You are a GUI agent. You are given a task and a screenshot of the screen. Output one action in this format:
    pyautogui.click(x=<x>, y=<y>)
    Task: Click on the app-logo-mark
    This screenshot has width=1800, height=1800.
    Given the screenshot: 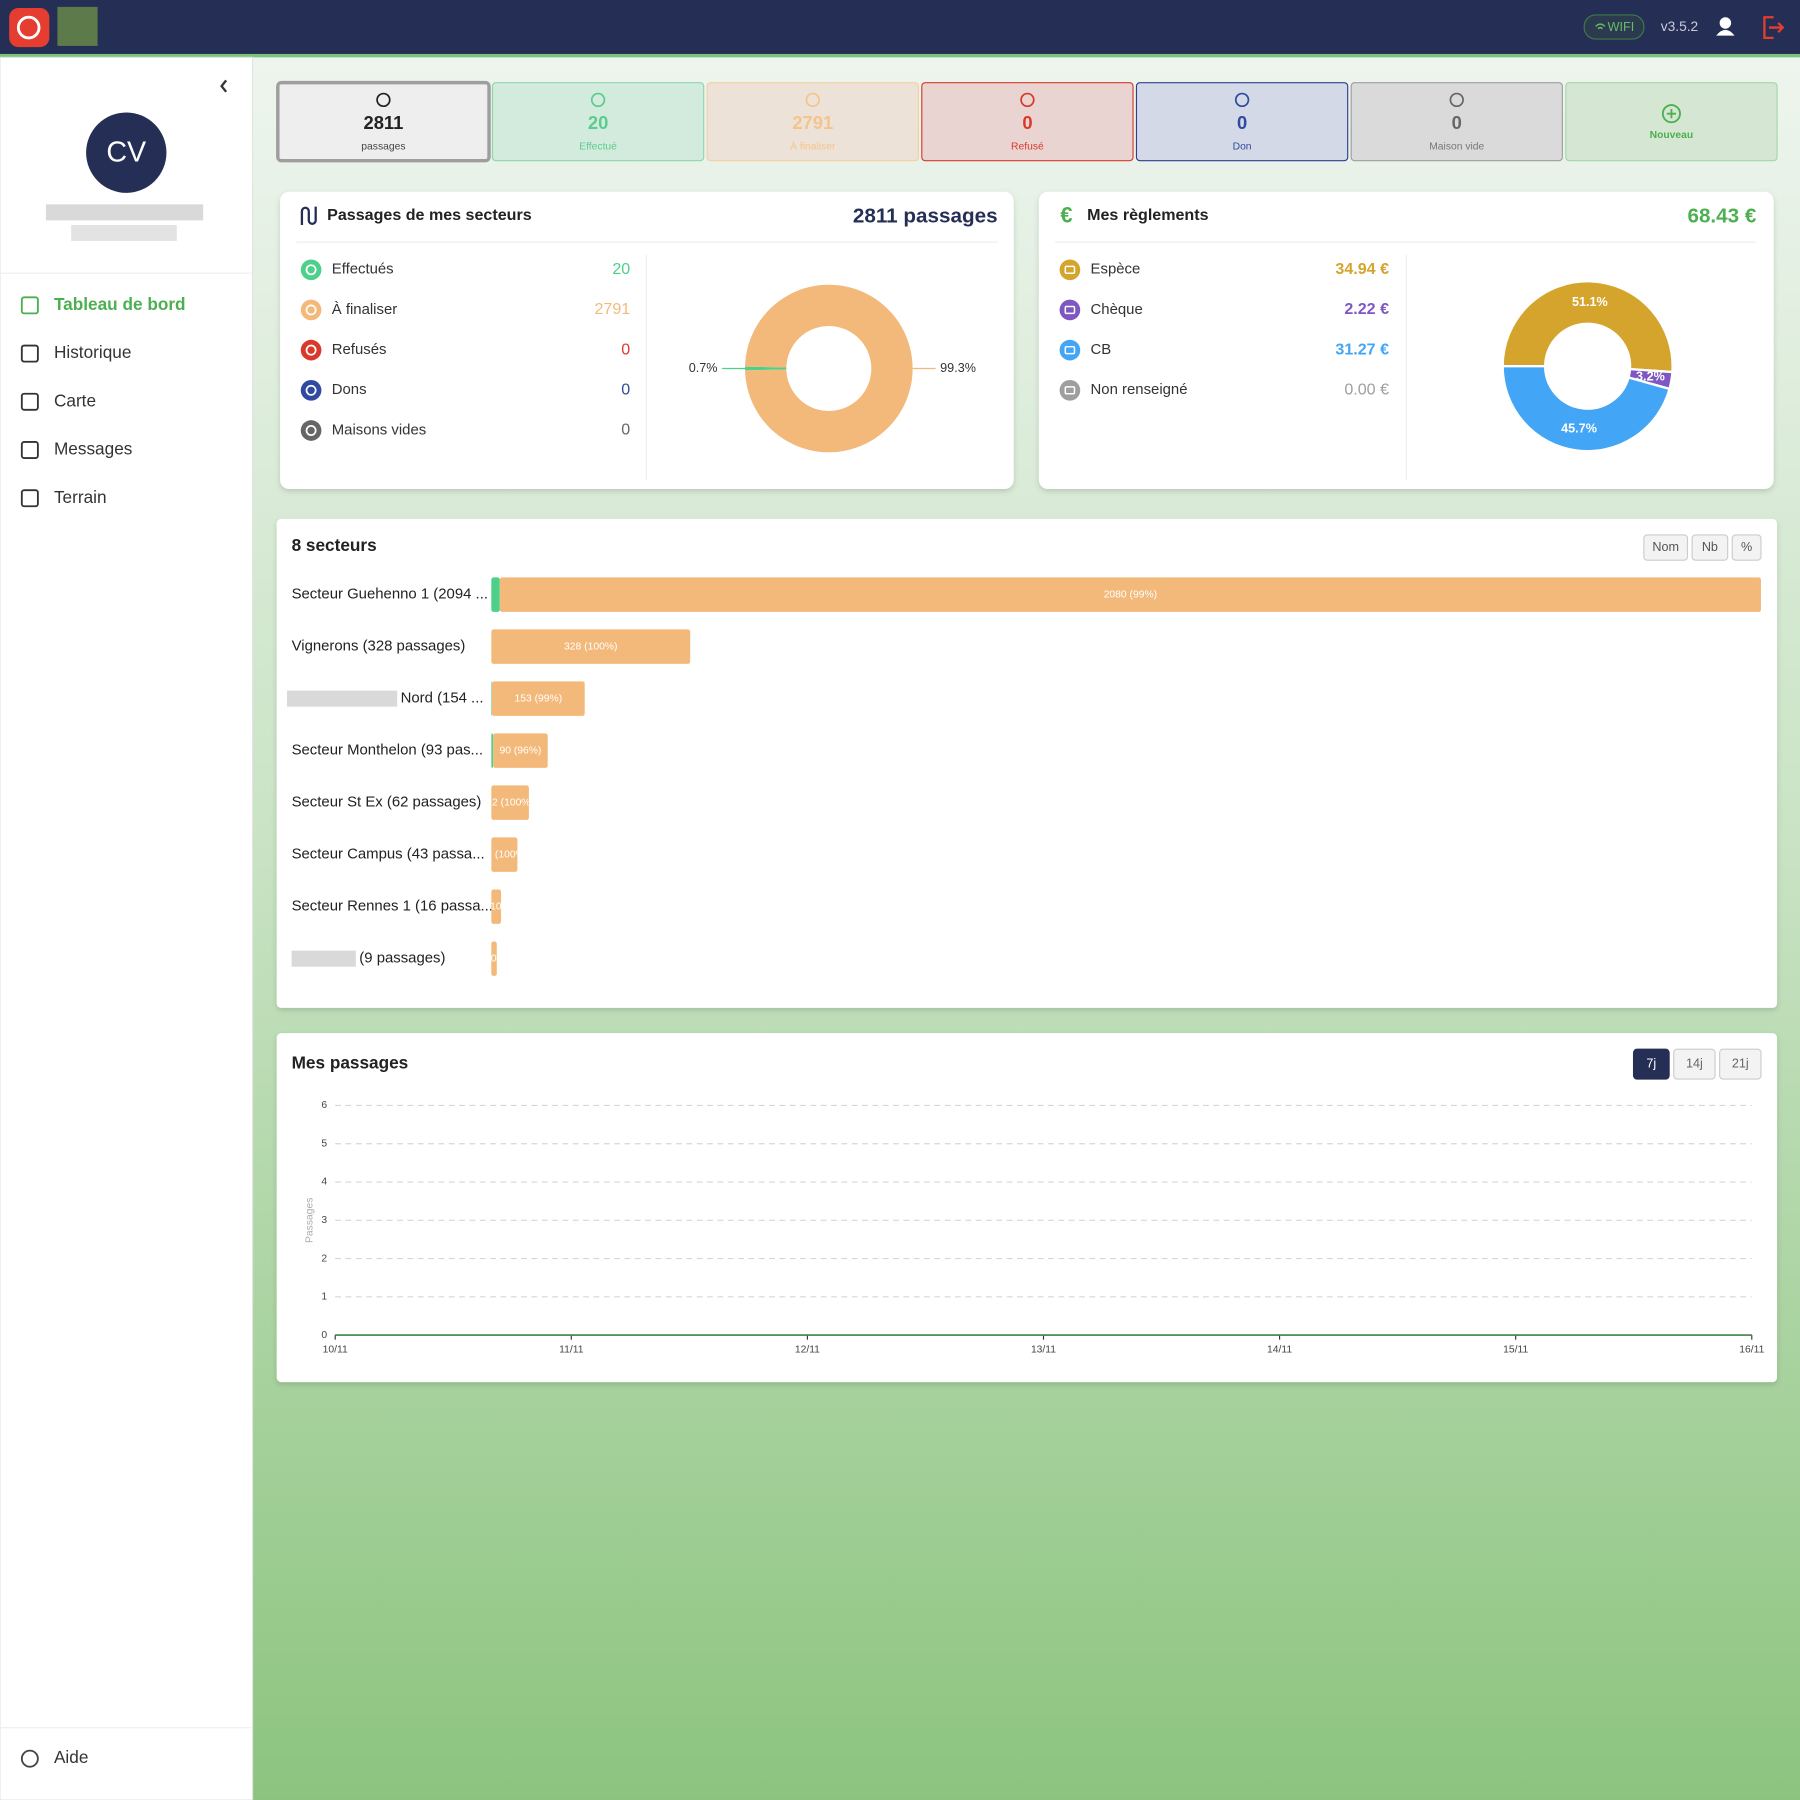 What is the action you would take?
    pyautogui.click(x=28, y=27)
    